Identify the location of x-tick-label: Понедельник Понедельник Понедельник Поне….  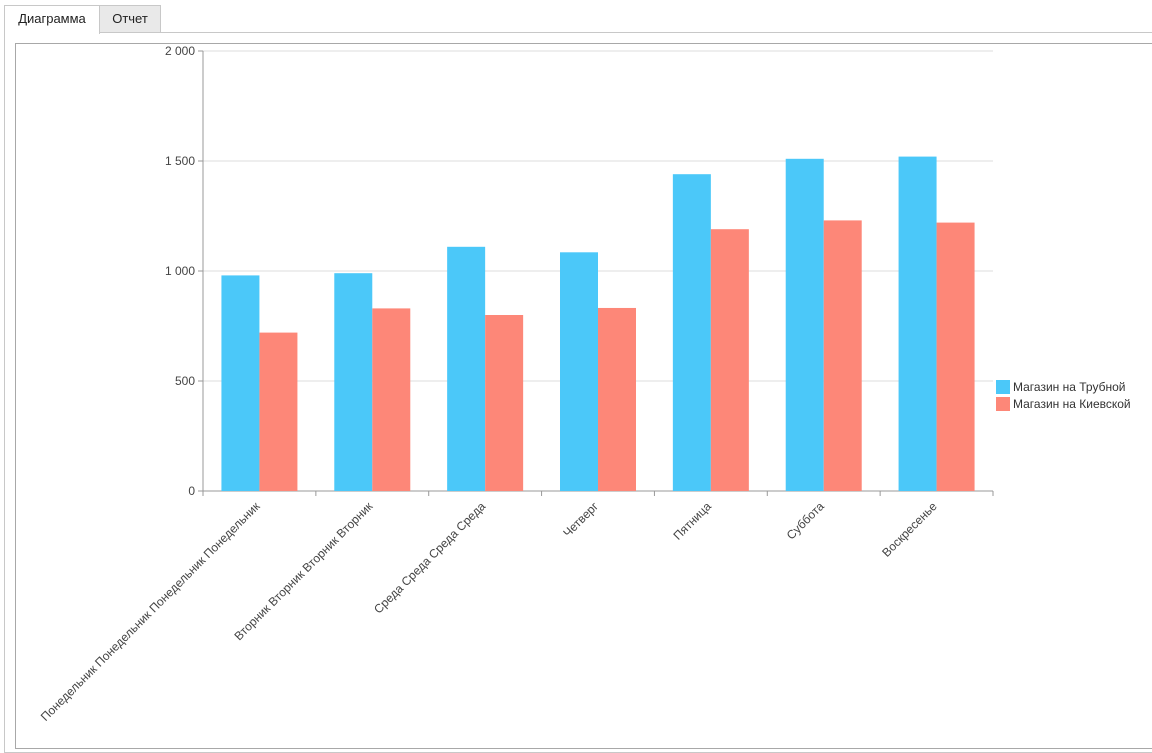
(150, 611).